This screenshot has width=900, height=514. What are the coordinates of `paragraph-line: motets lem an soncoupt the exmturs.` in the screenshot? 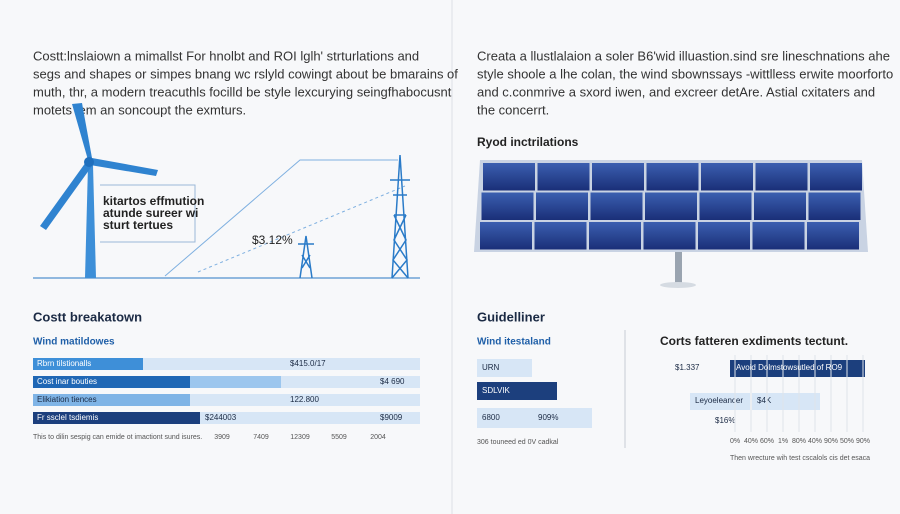 It's located at (139, 109).